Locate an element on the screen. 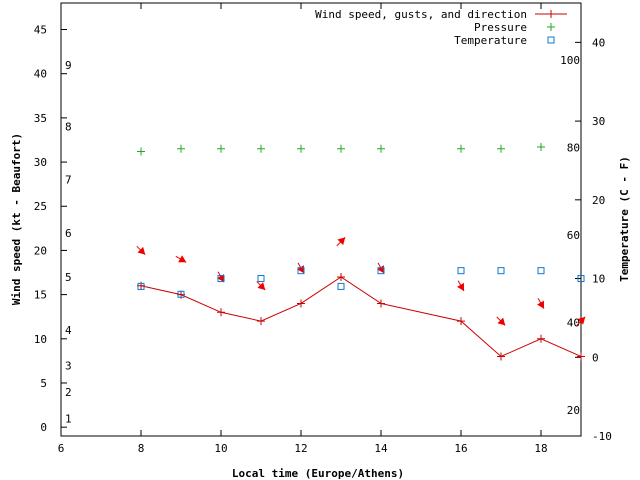  legend-pressure-label: Pressure is located at coordinates (500, 27).